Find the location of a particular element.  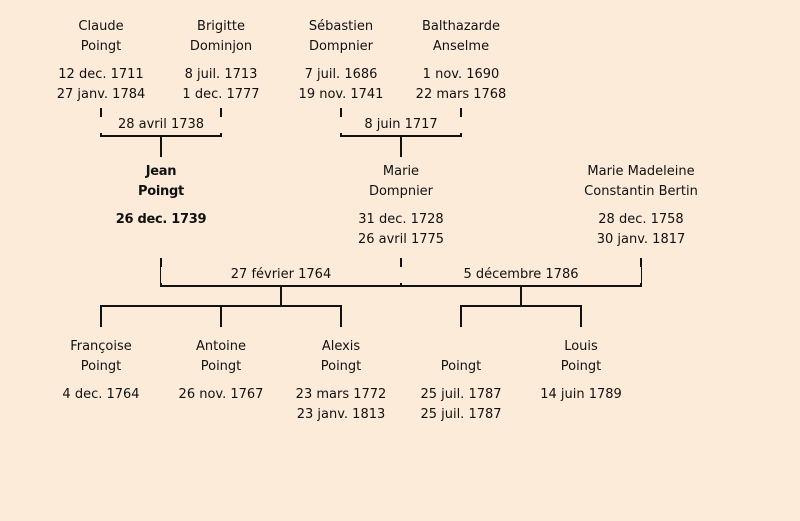

person-birth-date: 31 dec. 1728 is located at coordinates (401, 219).